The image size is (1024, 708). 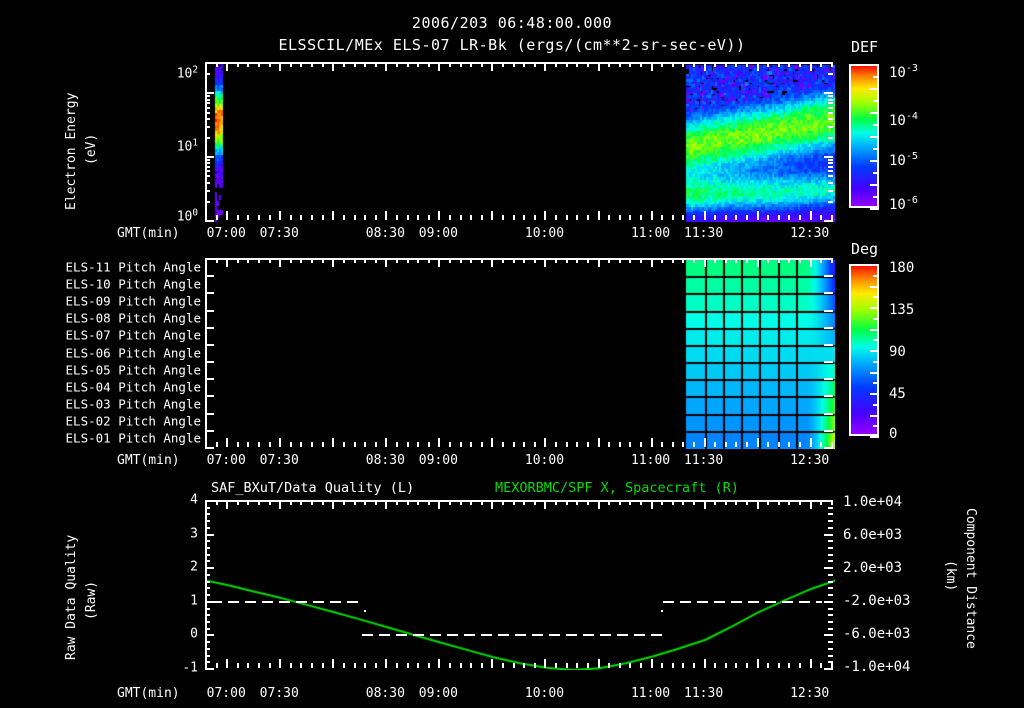 I want to click on xaxis-tick-label: 09:00, so click(x=438, y=460).